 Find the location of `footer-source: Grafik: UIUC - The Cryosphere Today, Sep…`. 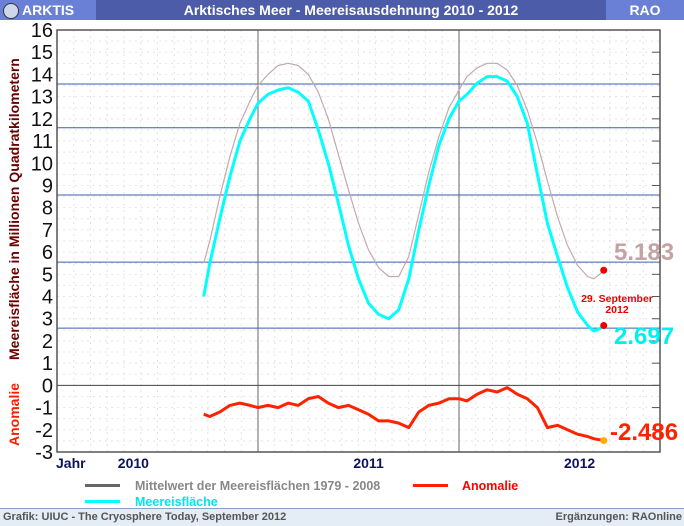

footer-source: Grafik: UIUC - The Cryosphere Today, Sep… is located at coordinates (145, 517).